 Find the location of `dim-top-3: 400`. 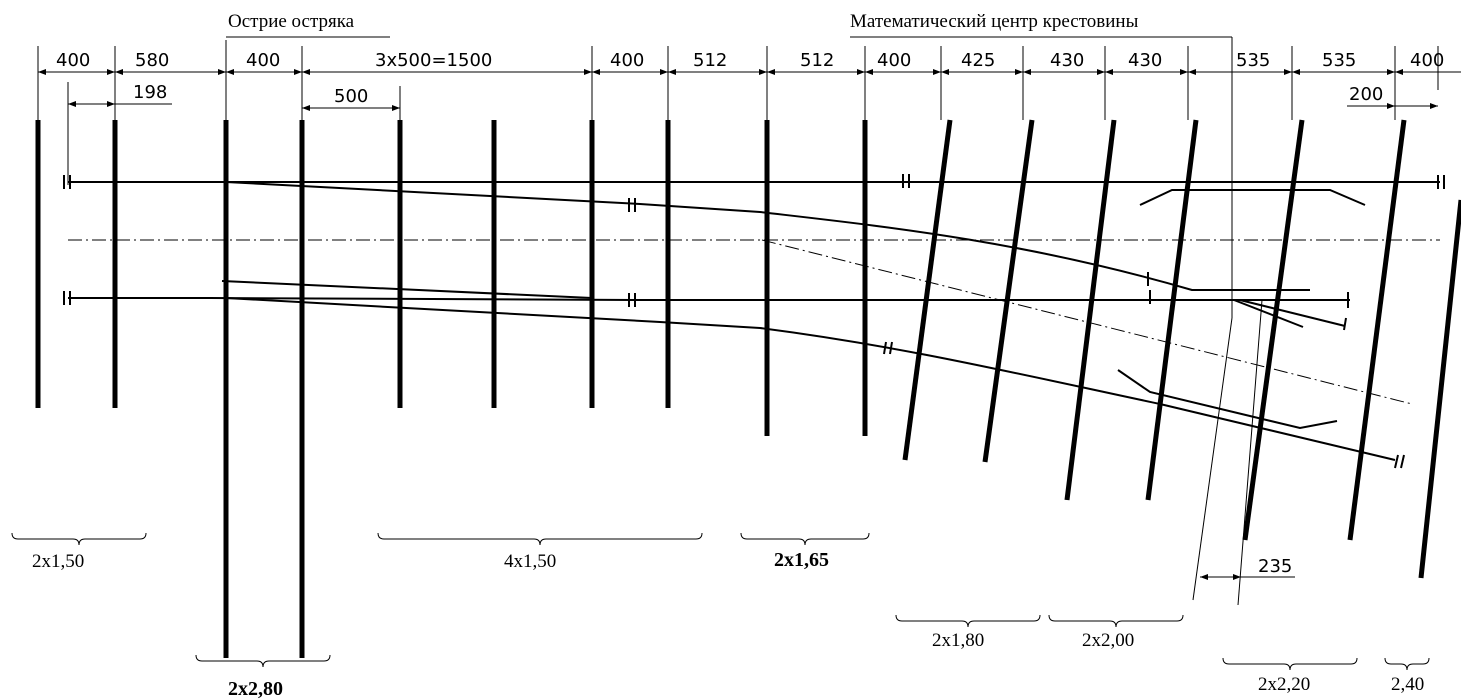

dim-top-3: 400 is located at coordinates (263, 60).